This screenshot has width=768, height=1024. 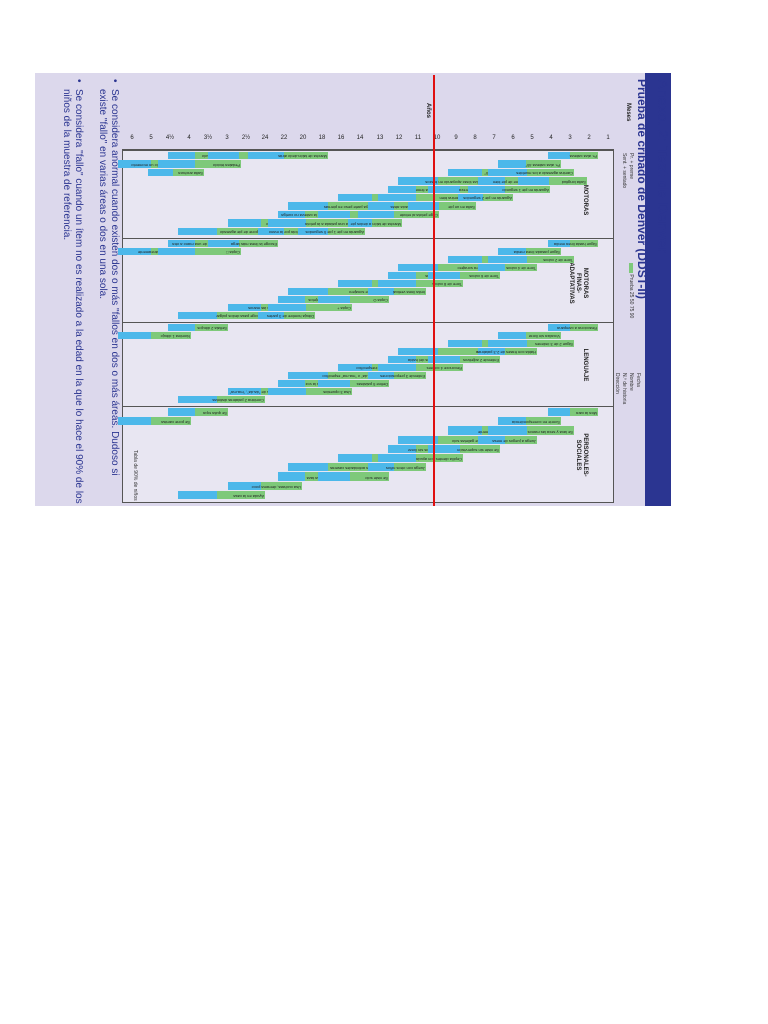 I want to click on item-bar: Cepilla dientes con ayuda, so click(x=420, y=458).